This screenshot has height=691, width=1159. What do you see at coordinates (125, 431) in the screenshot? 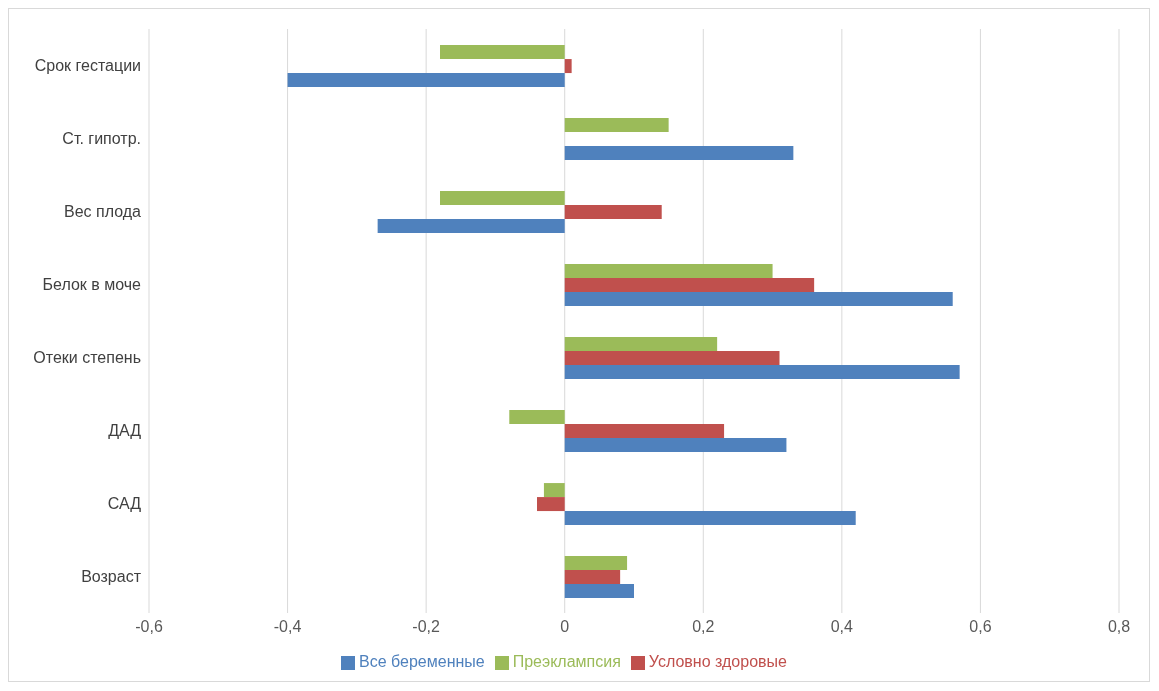
I see `y-tick-label: ДАД` at bounding box center [125, 431].